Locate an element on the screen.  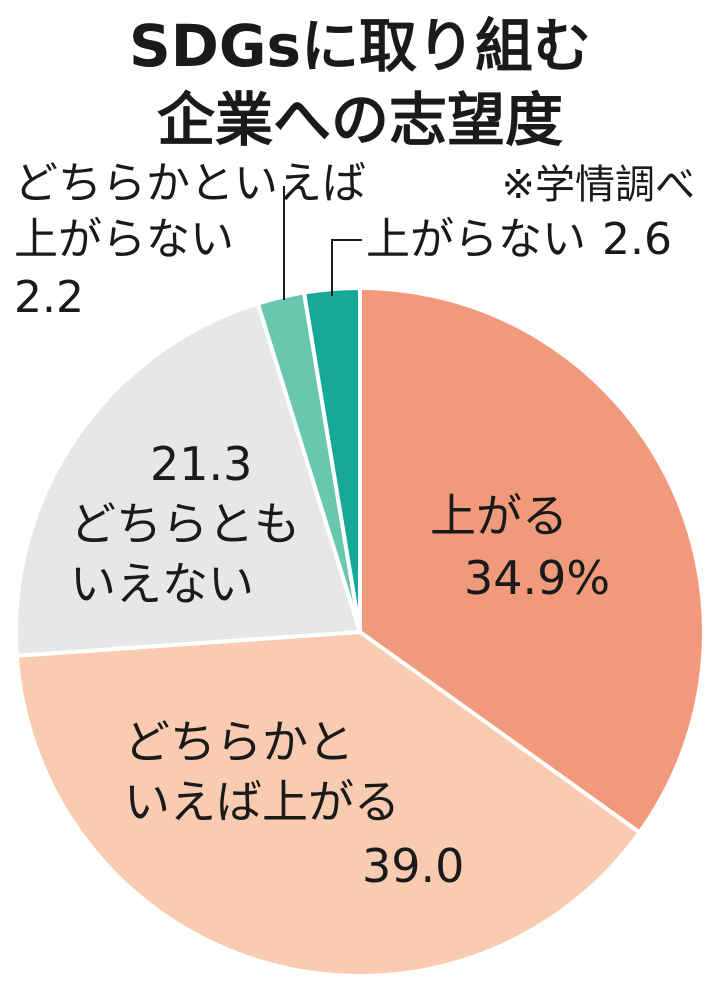
slice-label-dochiratomo-line-1: どちらとも is located at coordinates (185, 524).